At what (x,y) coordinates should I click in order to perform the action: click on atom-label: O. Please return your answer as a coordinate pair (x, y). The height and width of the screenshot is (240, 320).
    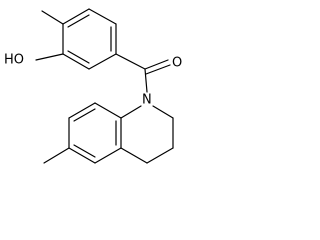
    Looking at the image, I should click on (177, 63).